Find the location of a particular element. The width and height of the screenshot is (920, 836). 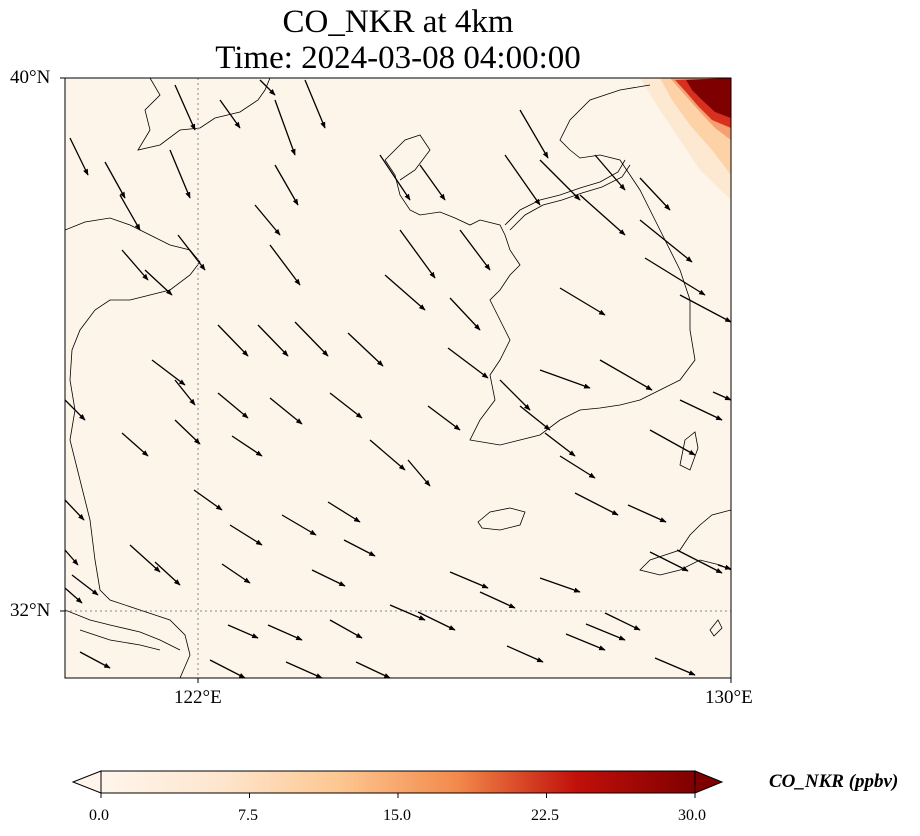

colorbar-tick-3: 22.5 is located at coordinates (545, 815).